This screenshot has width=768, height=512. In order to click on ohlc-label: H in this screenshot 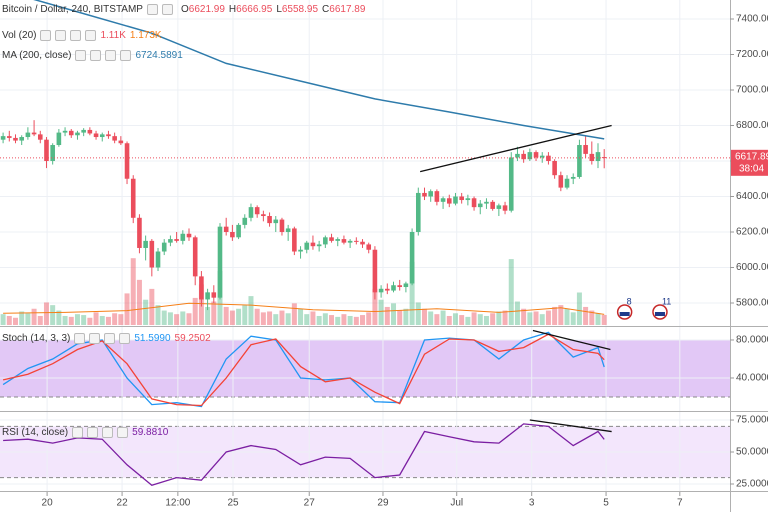, I will do `click(232, 9)`.